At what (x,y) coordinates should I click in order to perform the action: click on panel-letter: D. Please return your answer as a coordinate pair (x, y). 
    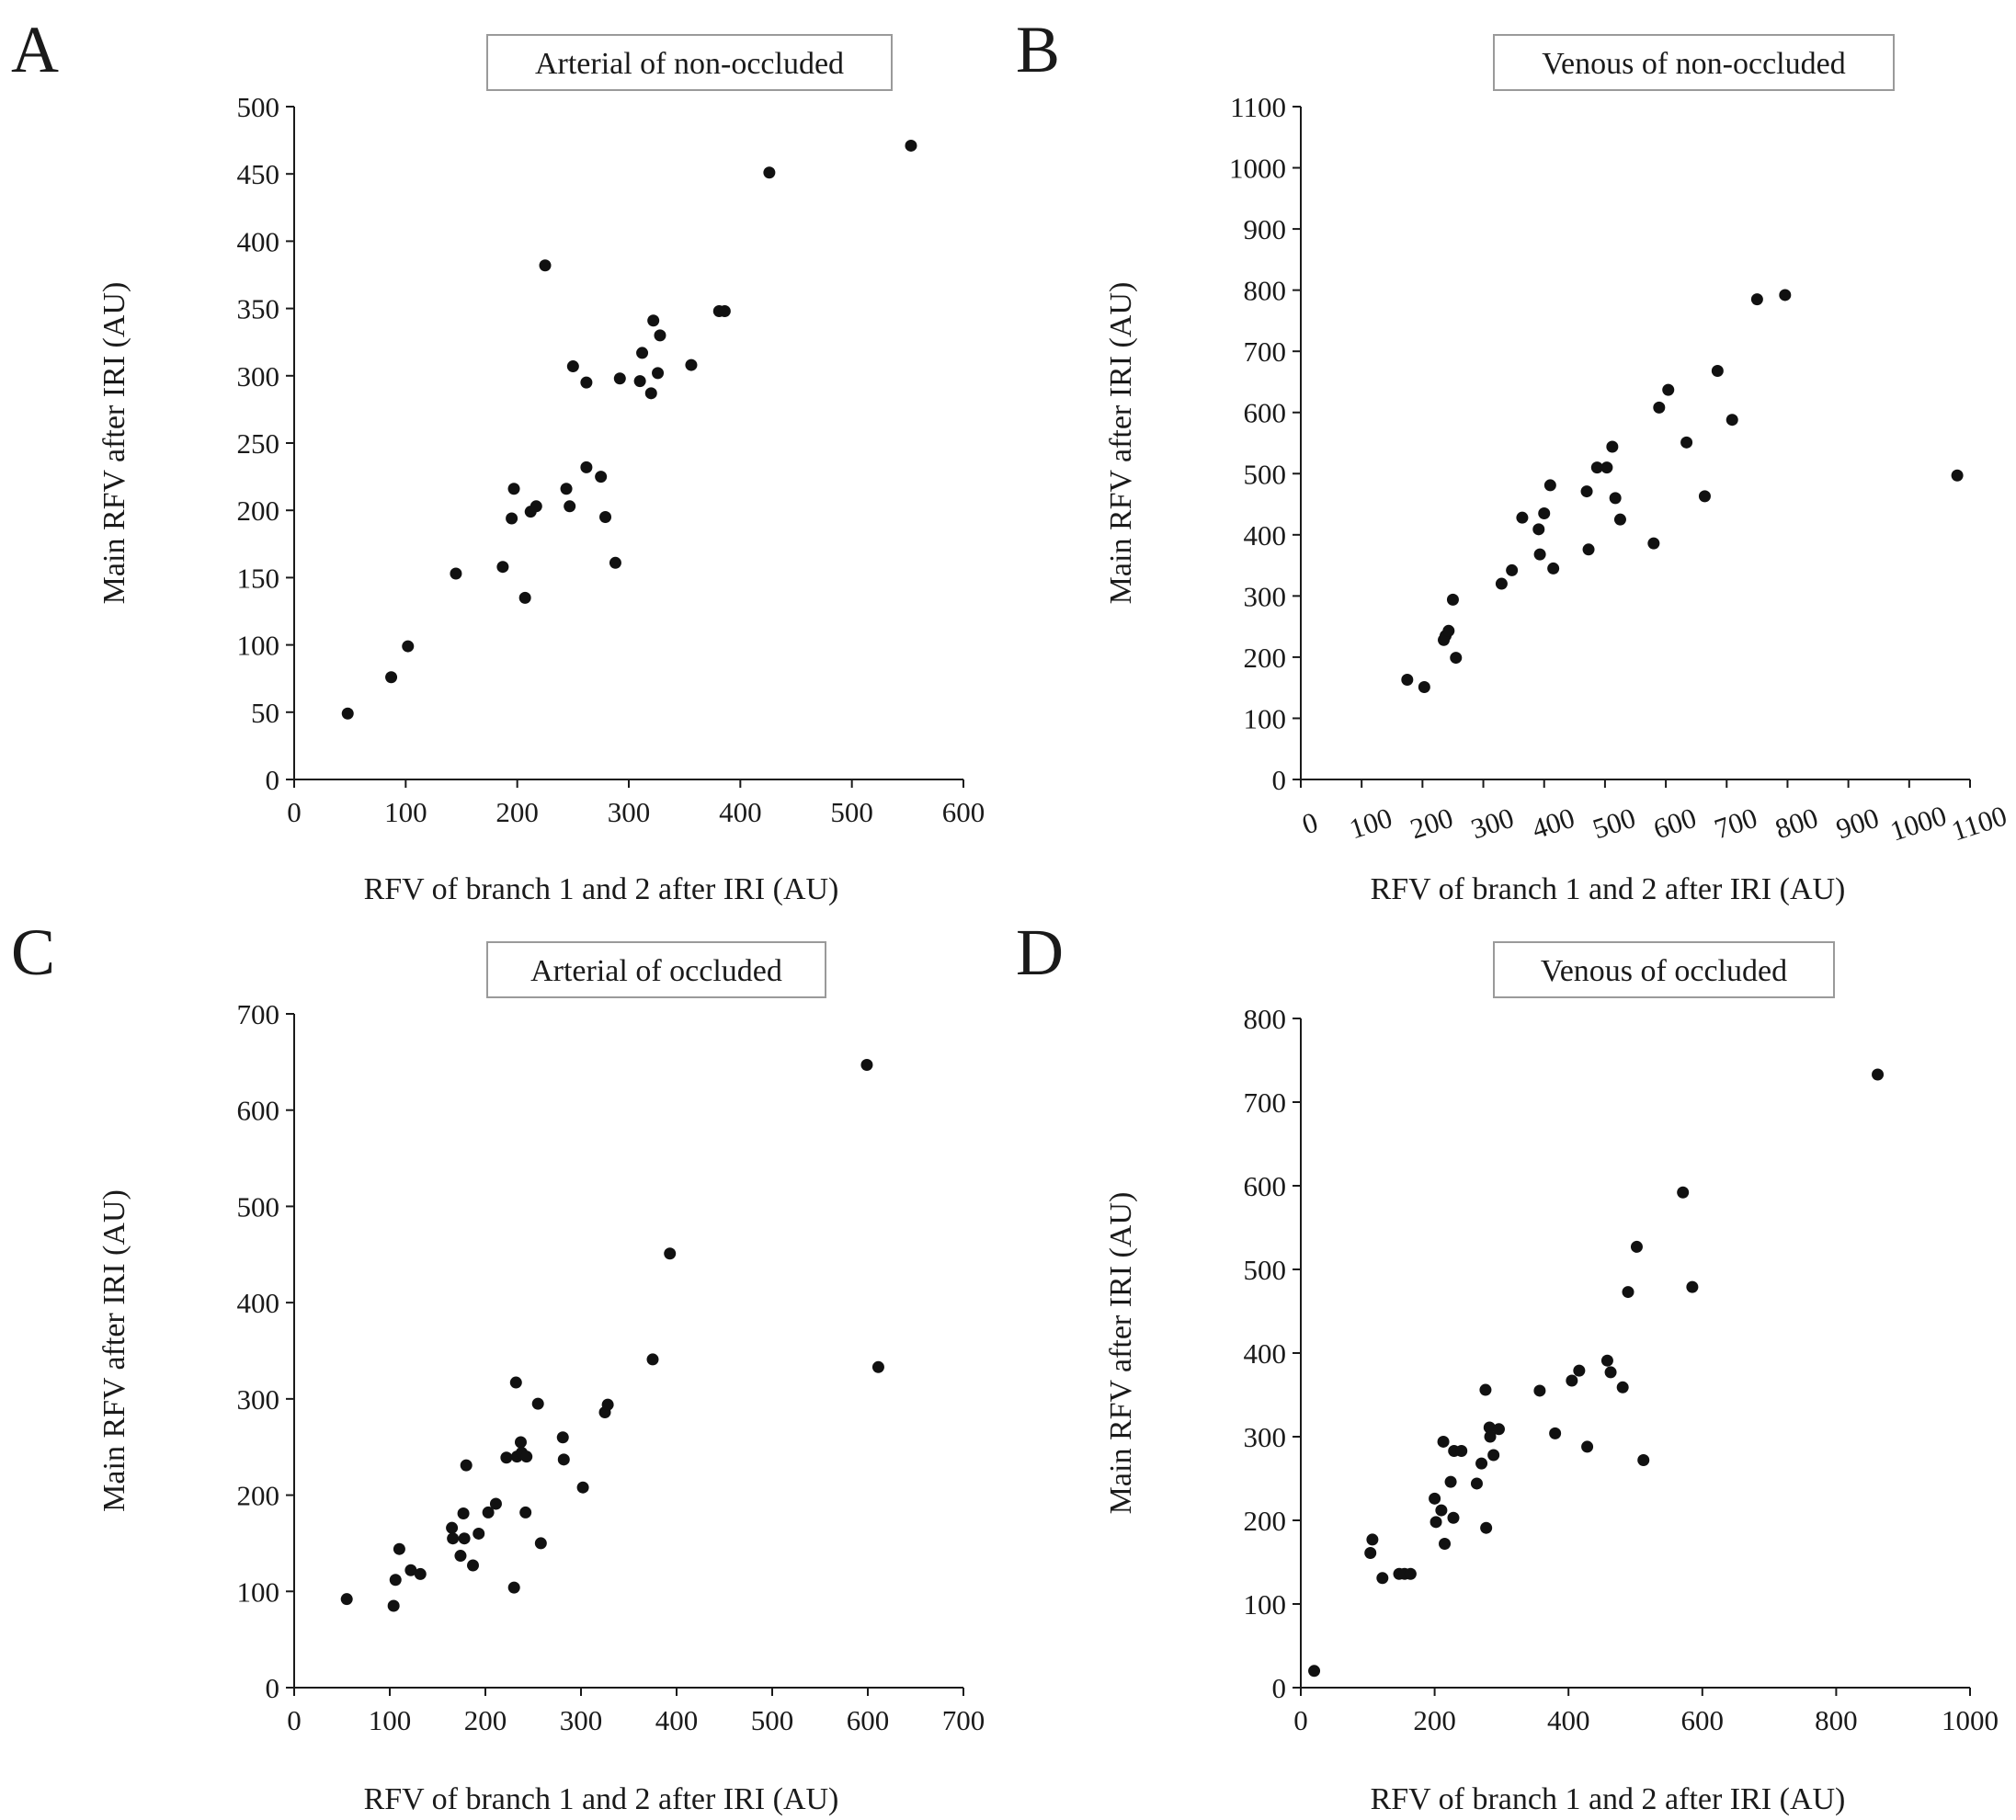
    Looking at the image, I should click on (1040, 952).